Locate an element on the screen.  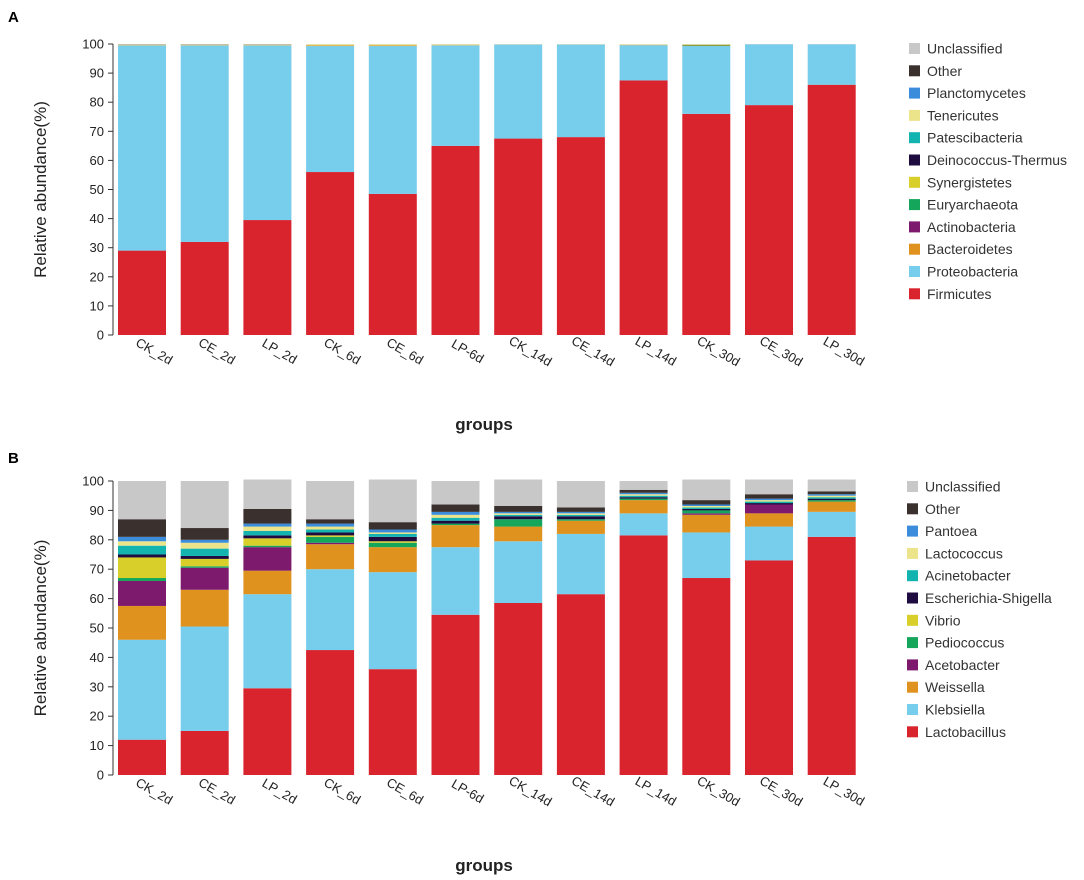
panel-label: B is located at coordinates (13, 458).